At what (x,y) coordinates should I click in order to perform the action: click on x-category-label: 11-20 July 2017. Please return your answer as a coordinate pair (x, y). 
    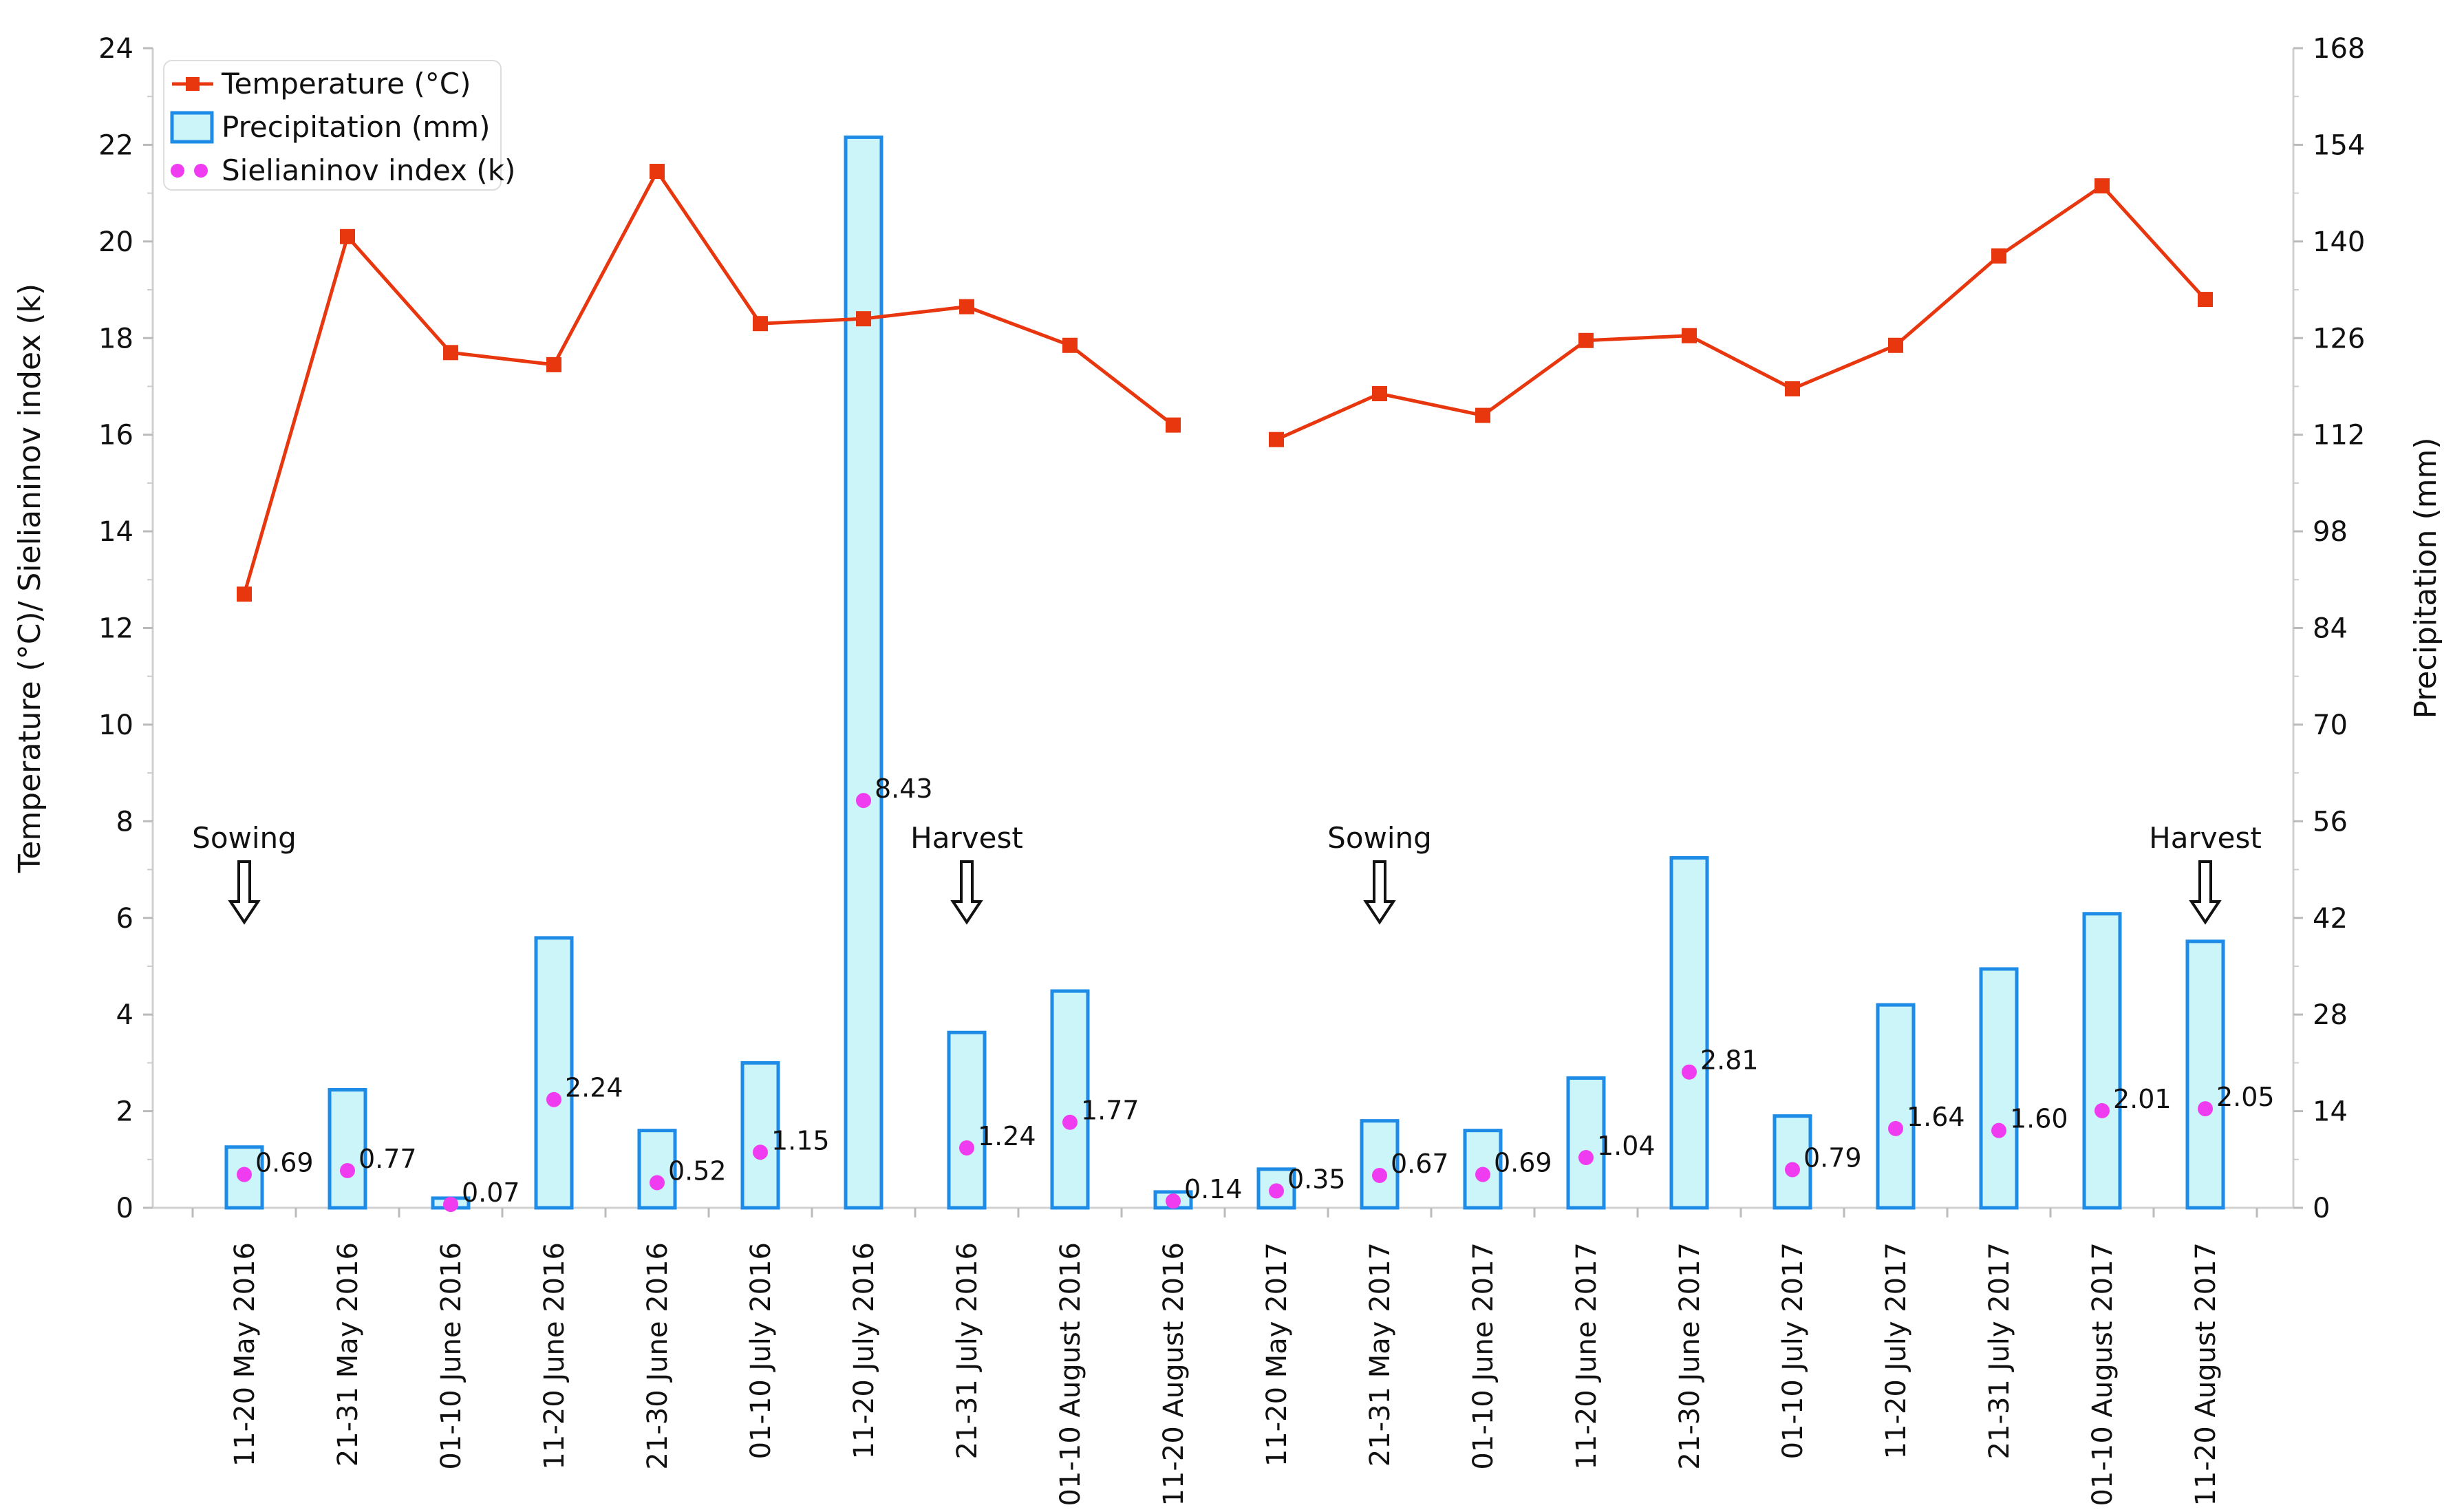
    Looking at the image, I should click on (1896, 1350).